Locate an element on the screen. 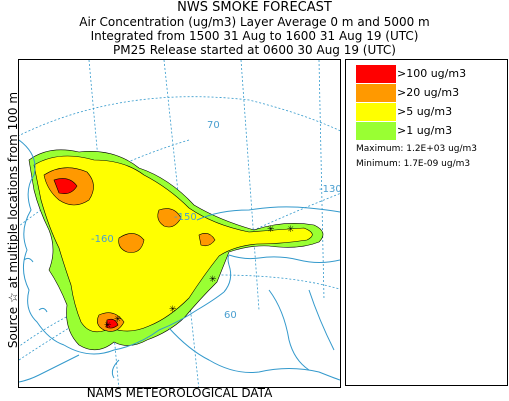  lon-label-160: -160 is located at coordinates (102, 239).